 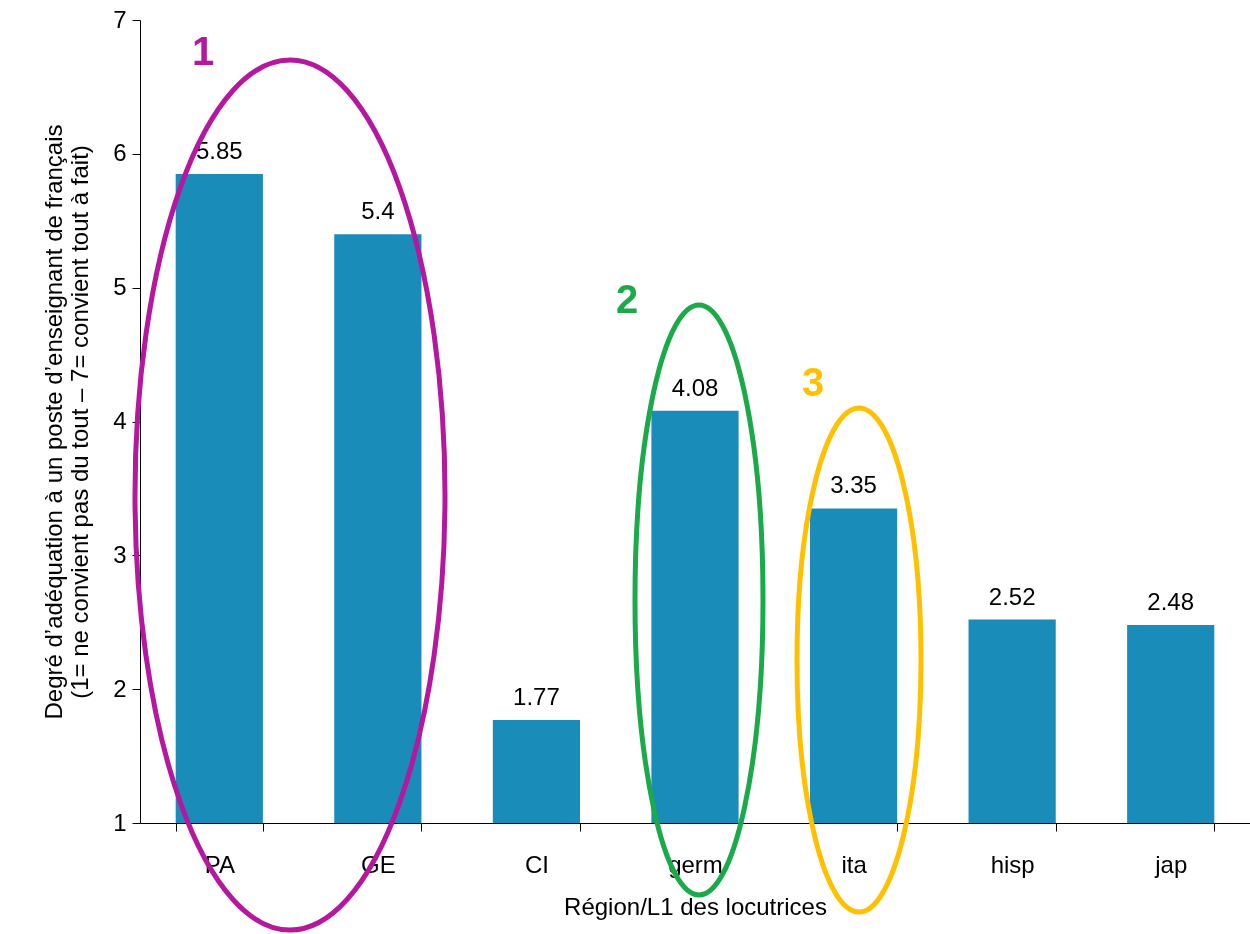 What do you see at coordinates (695, 387) in the screenshot?
I see `data-label: 4.08` at bounding box center [695, 387].